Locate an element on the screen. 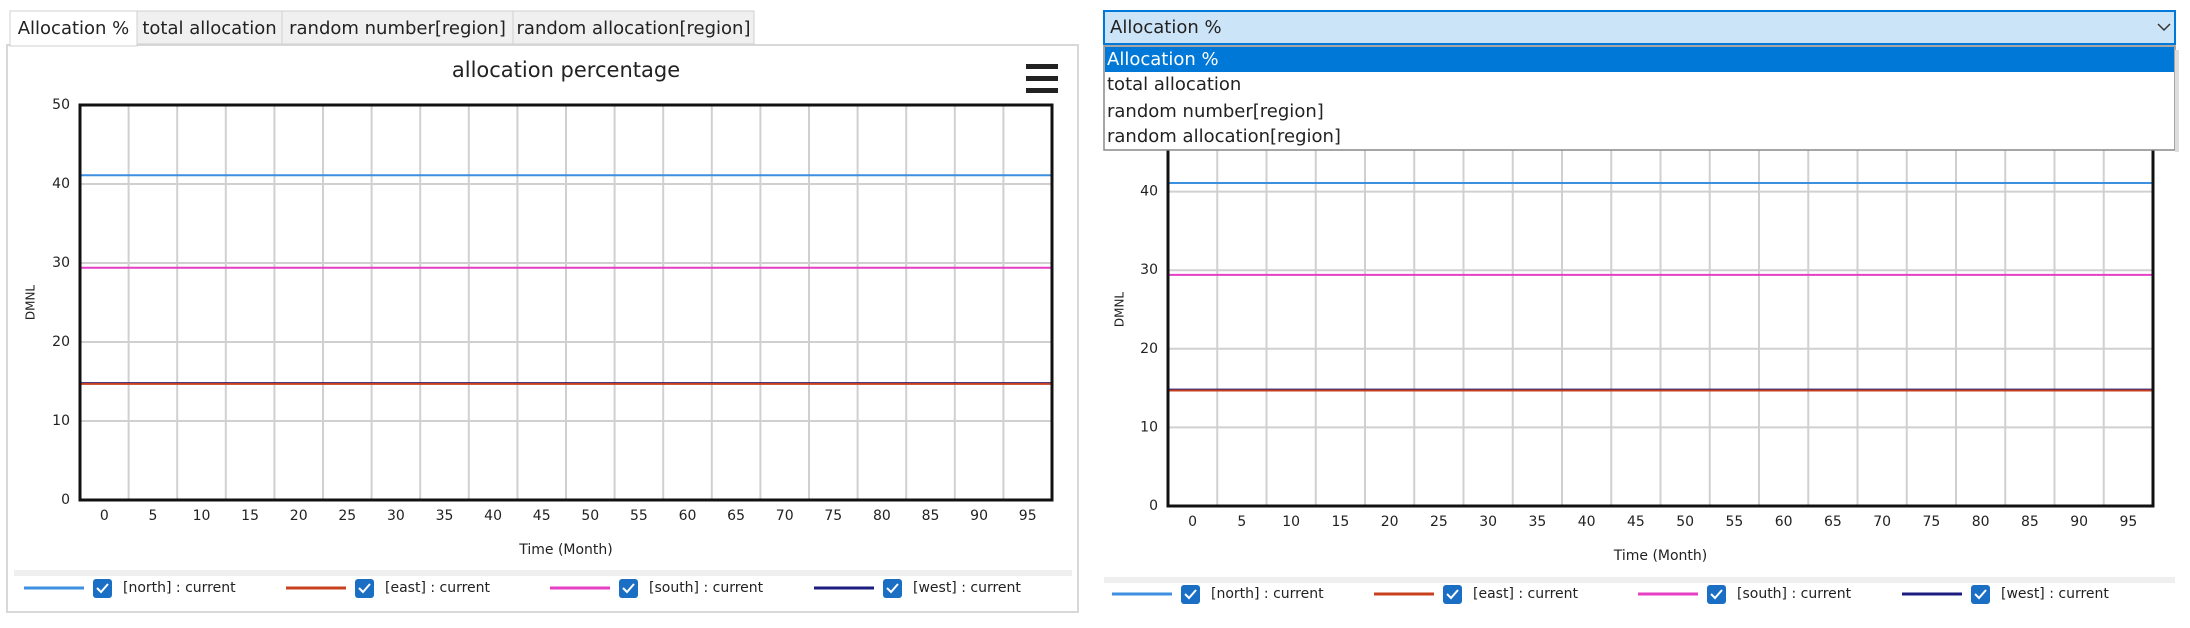 Image resolution: width=2190 pixels, height=628 pixels. dropdown: Allocation % is located at coordinates (1639, 27).